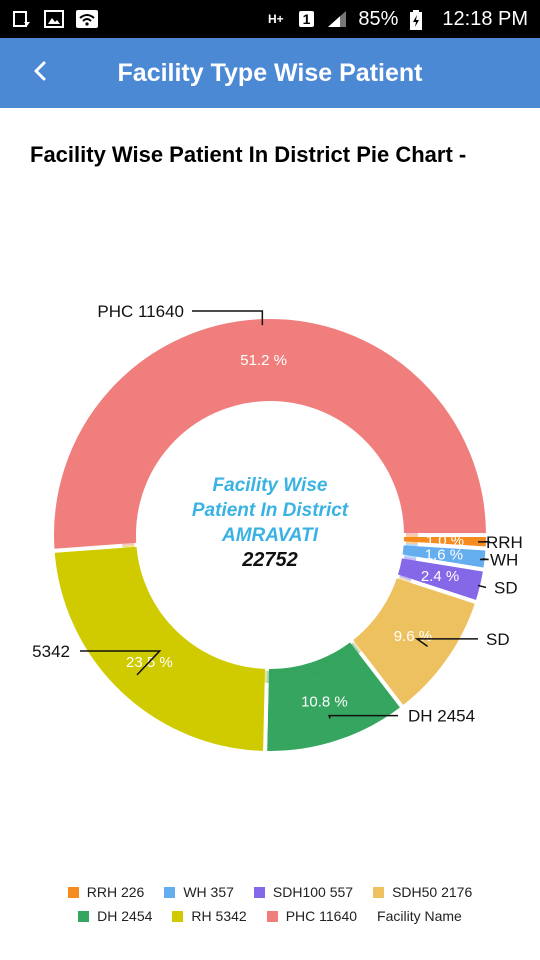 This screenshot has height=960, width=540. What do you see at coordinates (115, 892) in the screenshot?
I see `legend-label: RRH 226` at bounding box center [115, 892].